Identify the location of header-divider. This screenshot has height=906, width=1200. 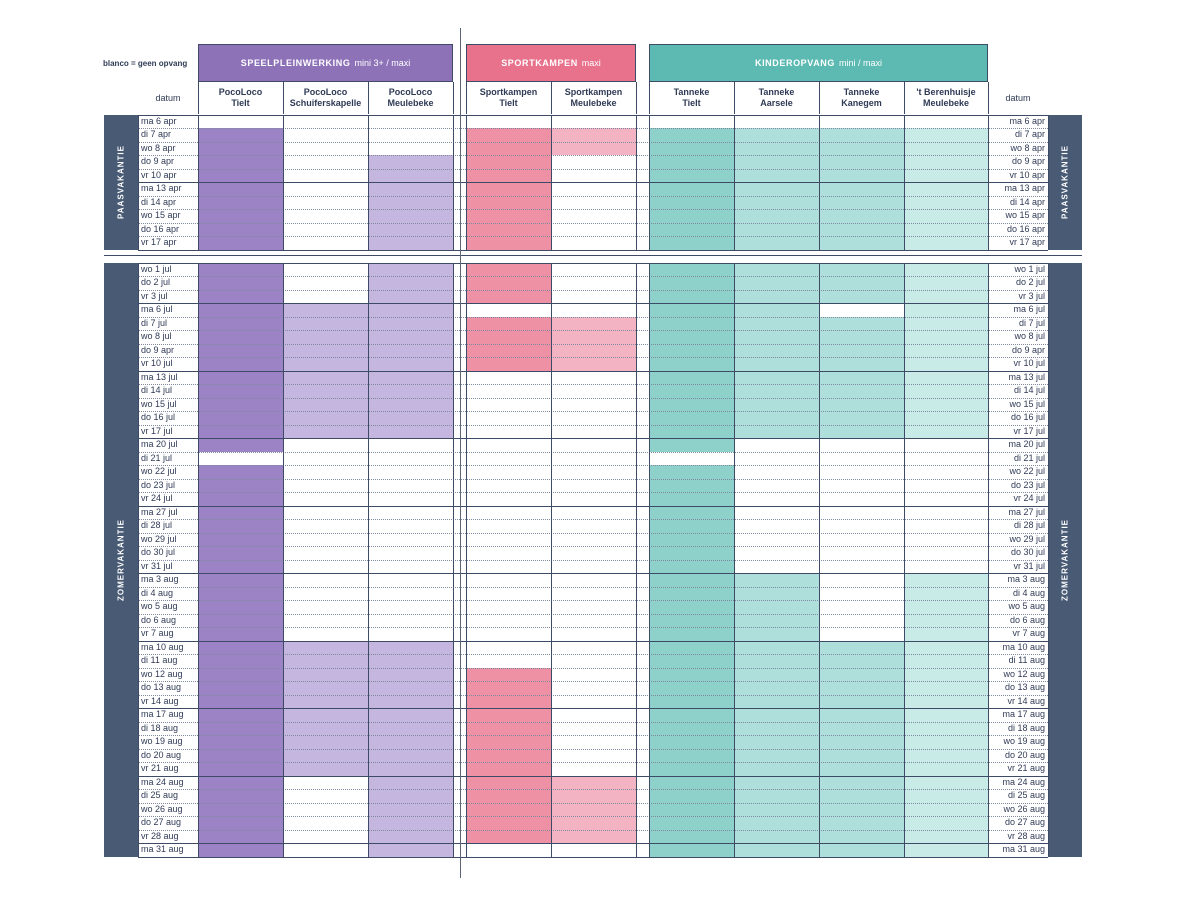
(368, 98).